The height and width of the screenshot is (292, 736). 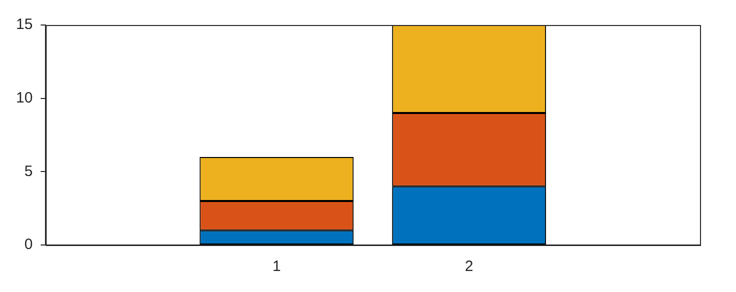 I want to click on y-tick-label: 0, so click(x=28, y=245).